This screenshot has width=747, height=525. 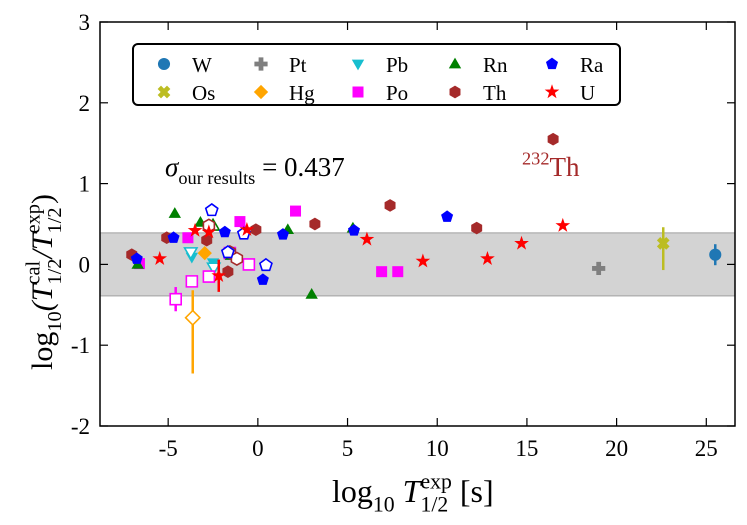 I want to click on legend-label: Po, so click(x=397, y=93).